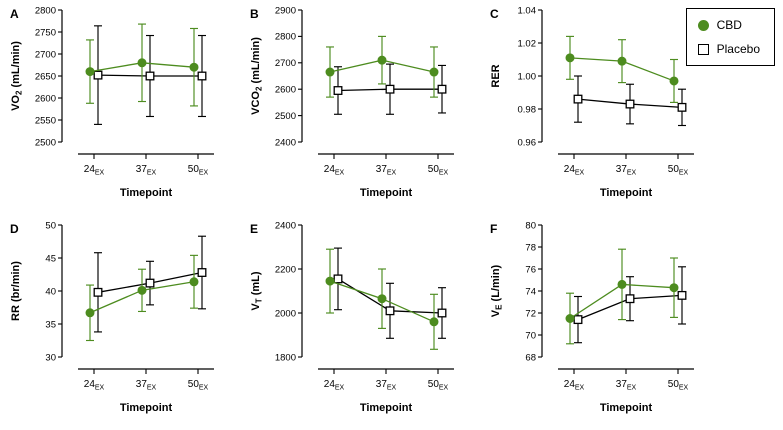 The height and width of the screenshot is (430, 783). What do you see at coordinates (530, 313) in the screenshot?
I see `y-tick-label: 72` at bounding box center [530, 313].